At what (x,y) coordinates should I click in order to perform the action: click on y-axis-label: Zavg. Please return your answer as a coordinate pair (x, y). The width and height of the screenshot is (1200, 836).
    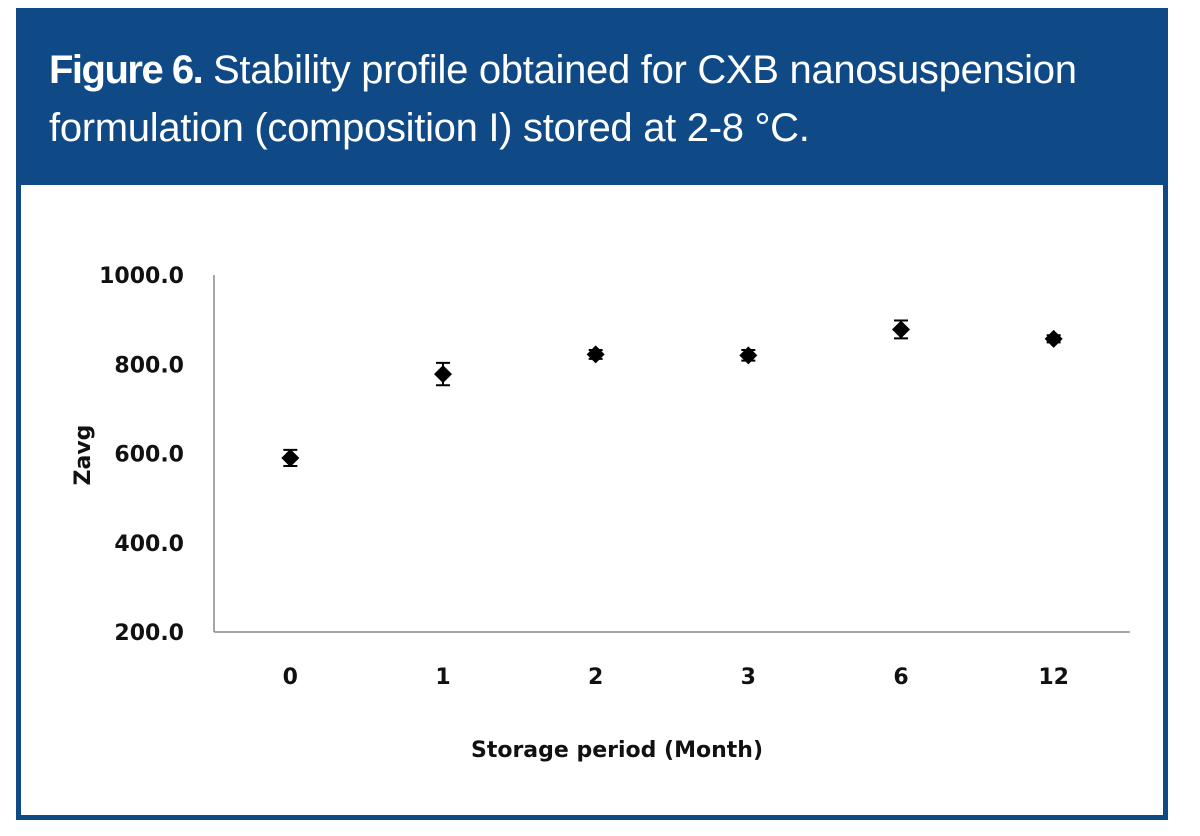
    Looking at the image, I should click on (83, 455).